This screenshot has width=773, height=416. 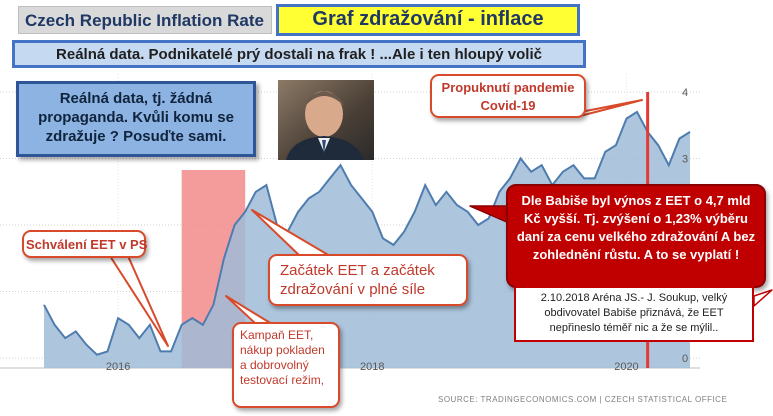 I want to click on graf-title-banner: Graf zdražování - inflace, so click(x=428, y=20).